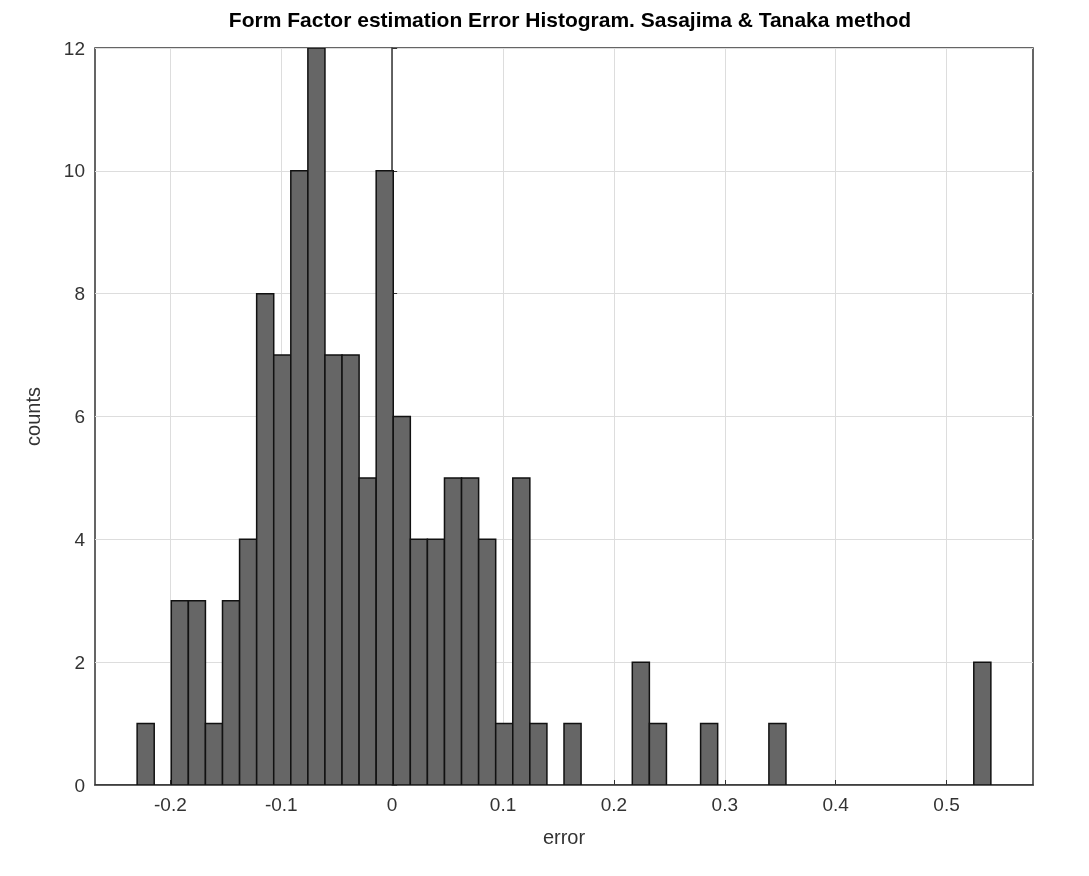  Describe the element at coordinates (80, 539) in the screenshot. I see `y-tick-label: 4` at that location.